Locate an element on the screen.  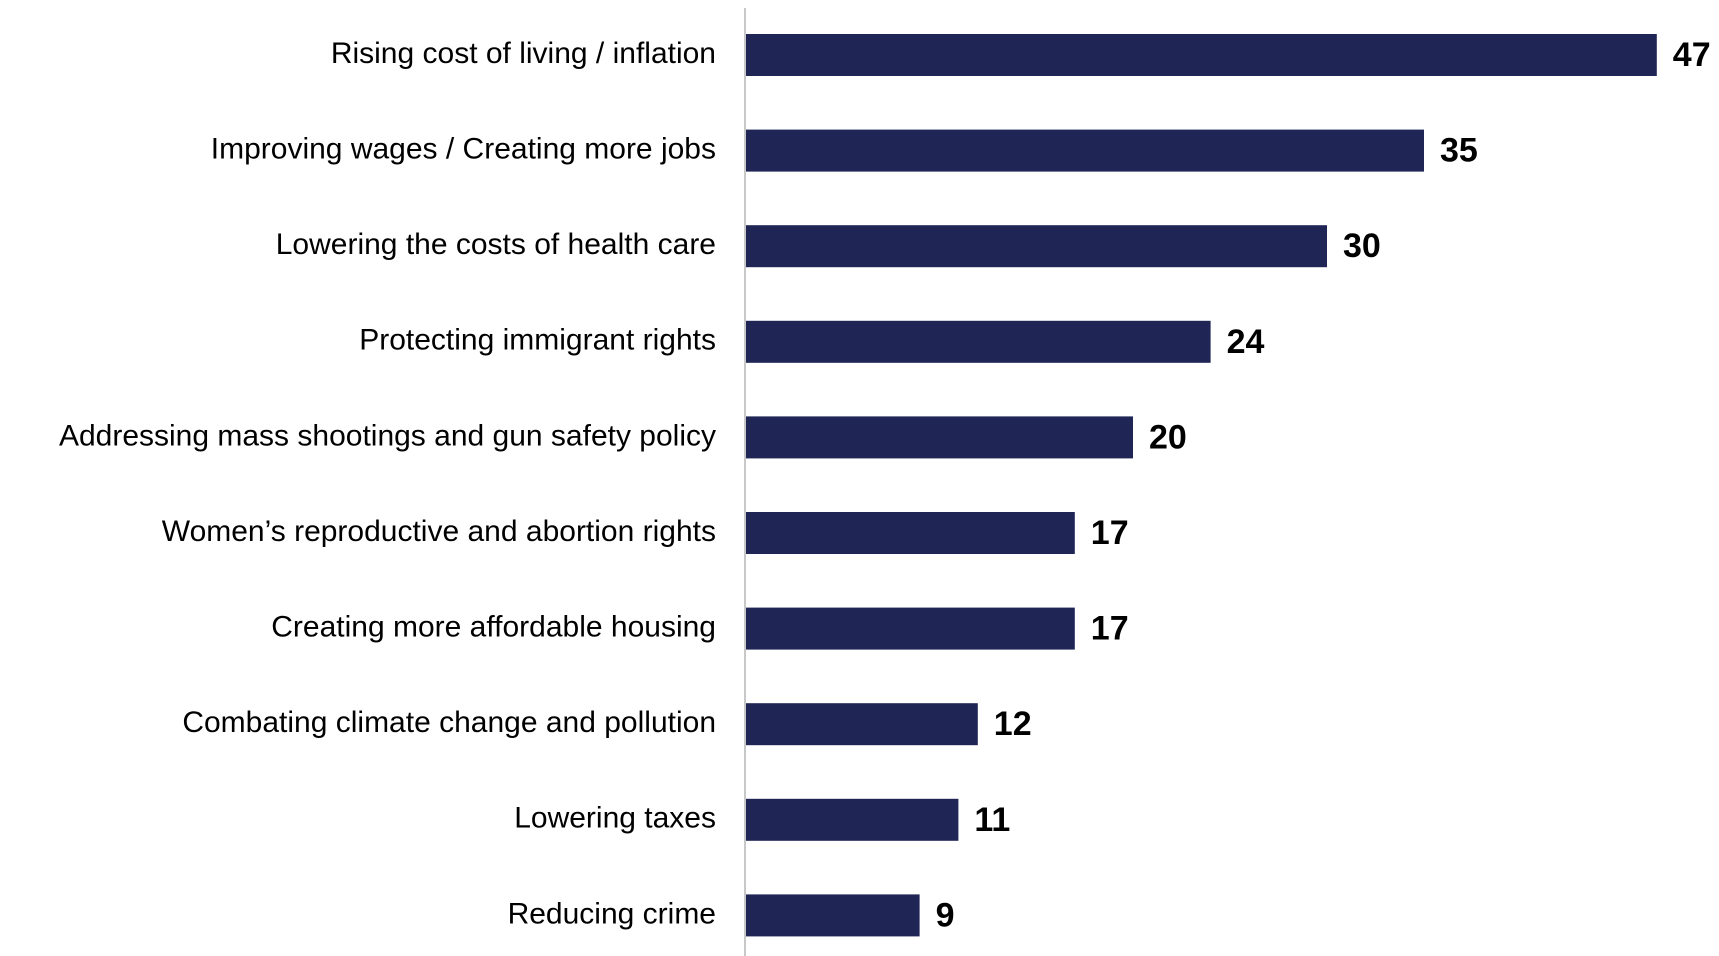
value-label: 30 is located at coordinates (1362, 246).